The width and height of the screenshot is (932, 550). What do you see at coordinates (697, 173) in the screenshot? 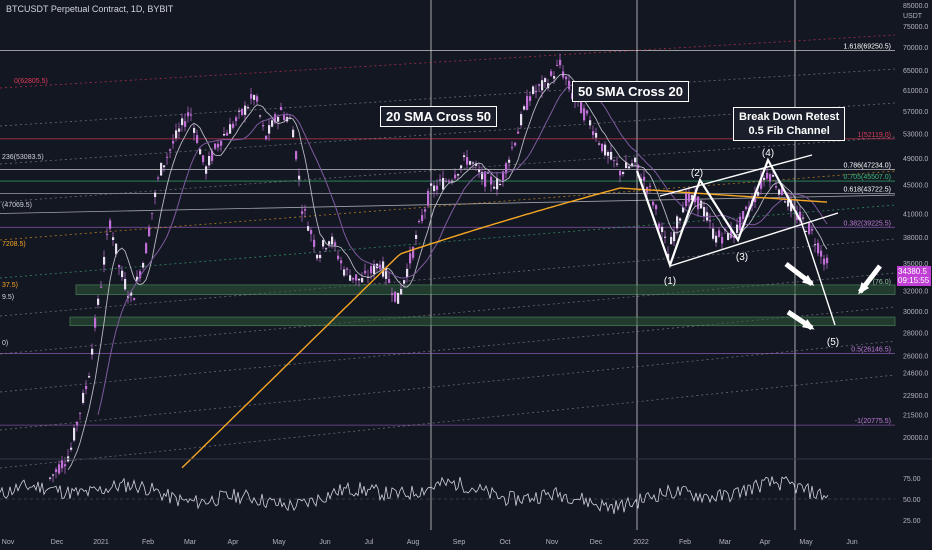
I see `wave-label-2: (2)` at bounding box center [697, 173].